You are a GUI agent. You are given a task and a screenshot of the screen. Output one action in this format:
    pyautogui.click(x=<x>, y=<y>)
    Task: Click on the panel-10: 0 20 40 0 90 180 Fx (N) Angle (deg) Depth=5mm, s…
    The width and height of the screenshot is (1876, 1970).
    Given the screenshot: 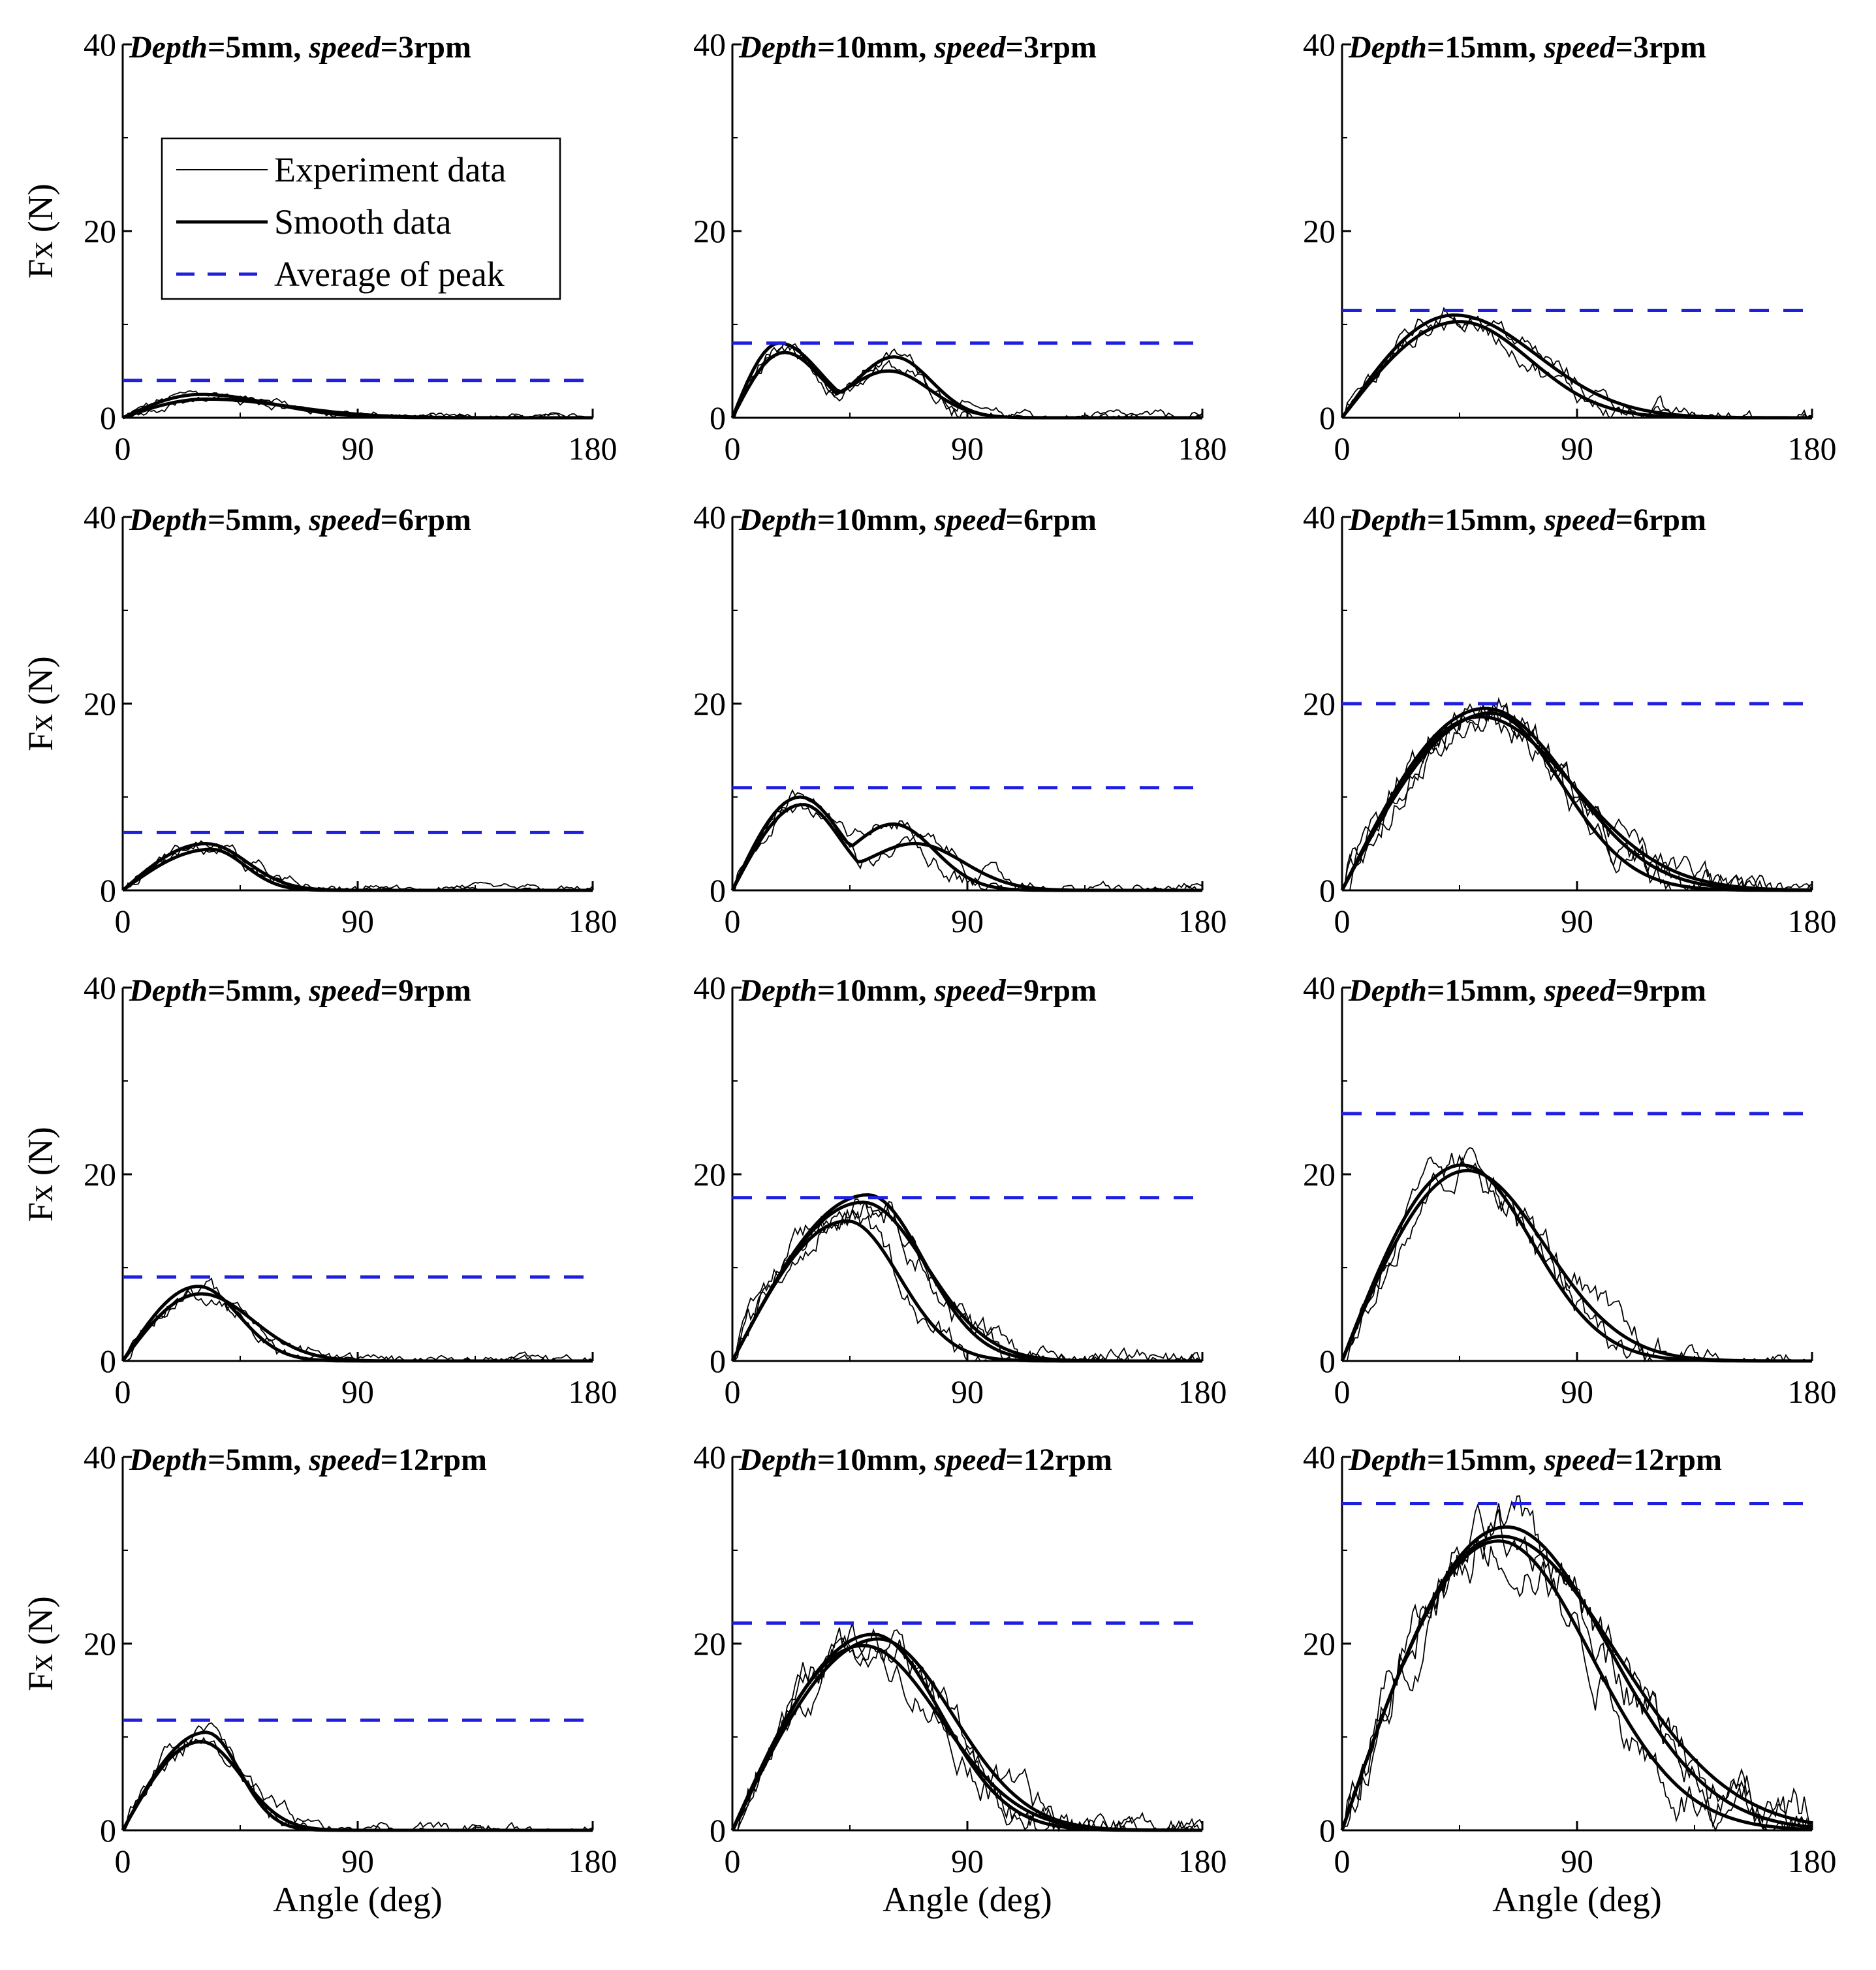 What is the action you would take?
    pyautogui.click(x=320, y=1679)
    